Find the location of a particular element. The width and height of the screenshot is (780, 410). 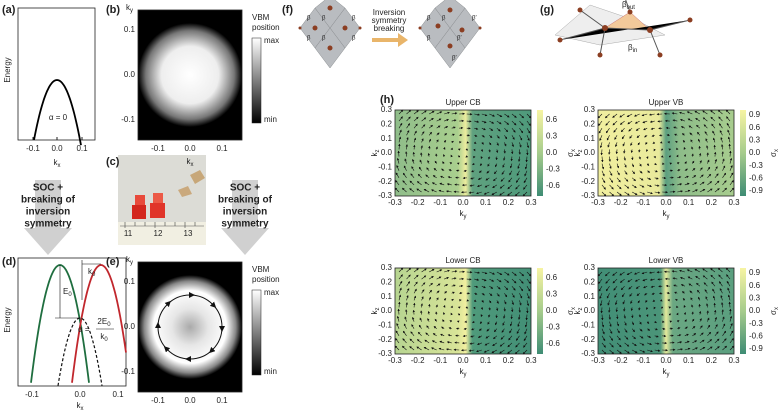

colorbar-label: σx is located at coordinates (571, 311).